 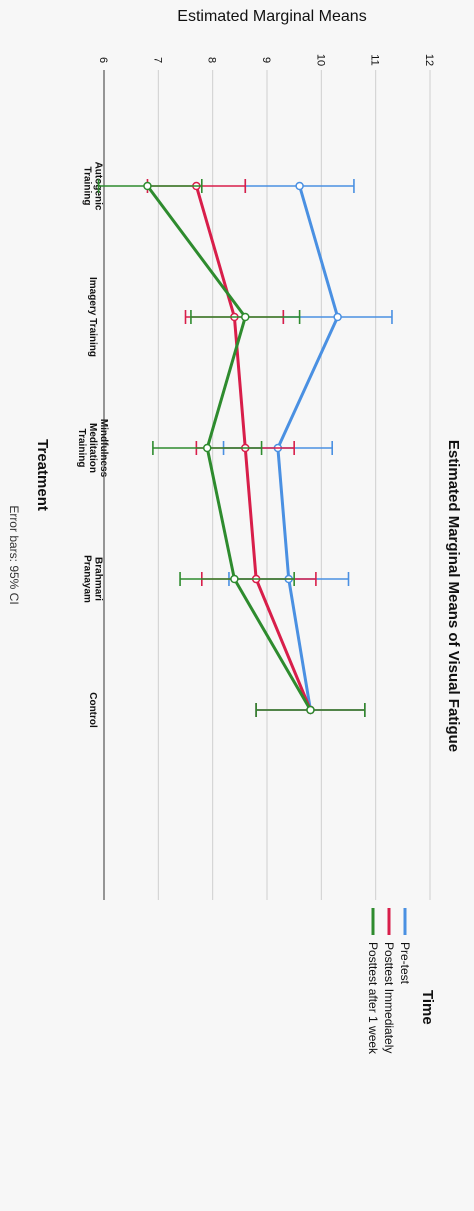 What do you see at coordinates (429, 60) in the screenshot?
I see `y-tick-label: 12` at bounding box center [429, 60].